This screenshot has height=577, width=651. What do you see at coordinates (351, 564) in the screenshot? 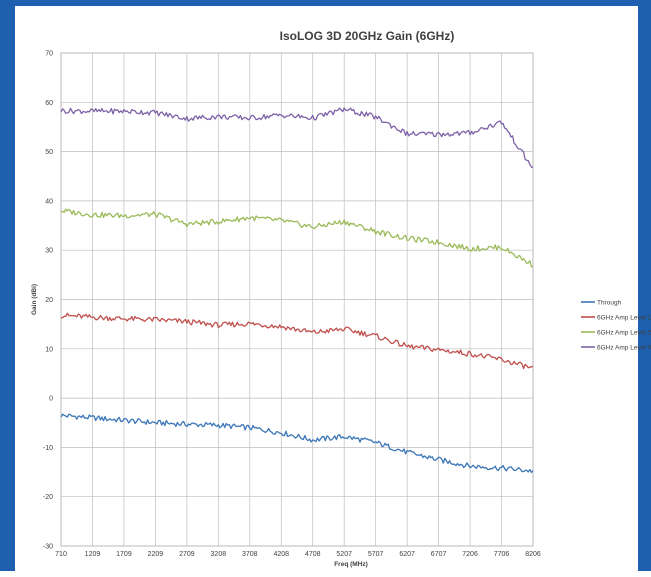
I see `x-axis-label: Freq (MHz)` at bounding box center [351, 564].